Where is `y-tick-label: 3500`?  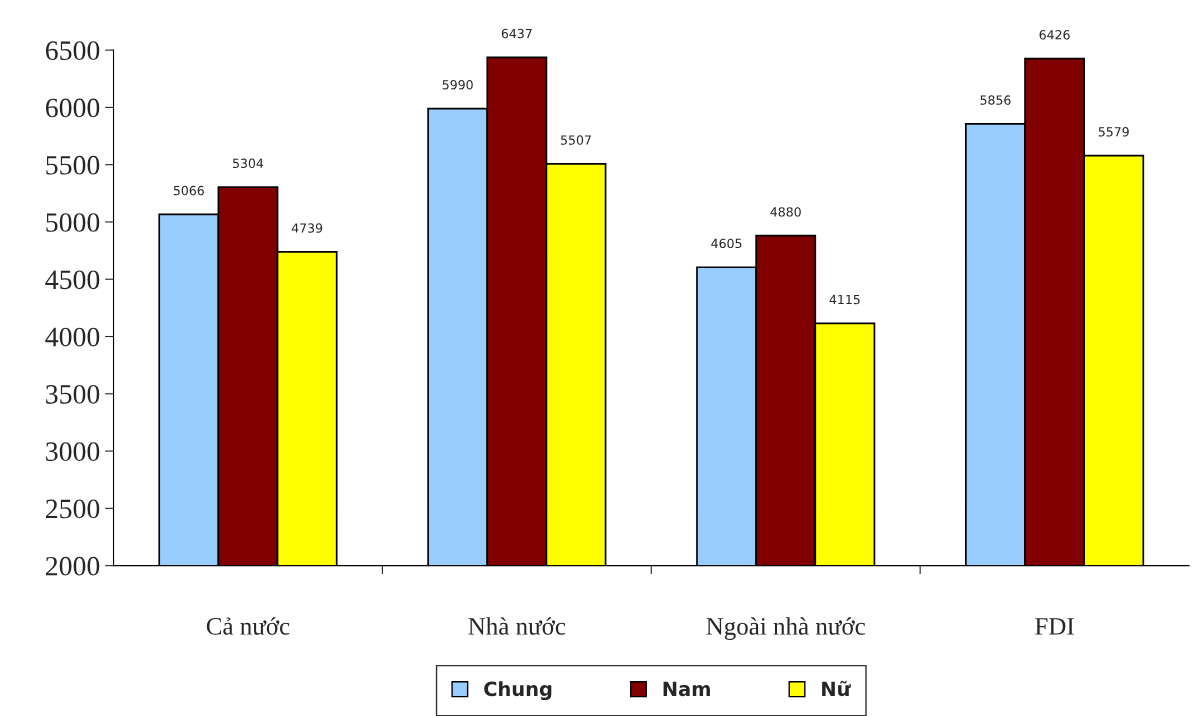 y-tick-label: 3500 is located at coordinates (73, 394).